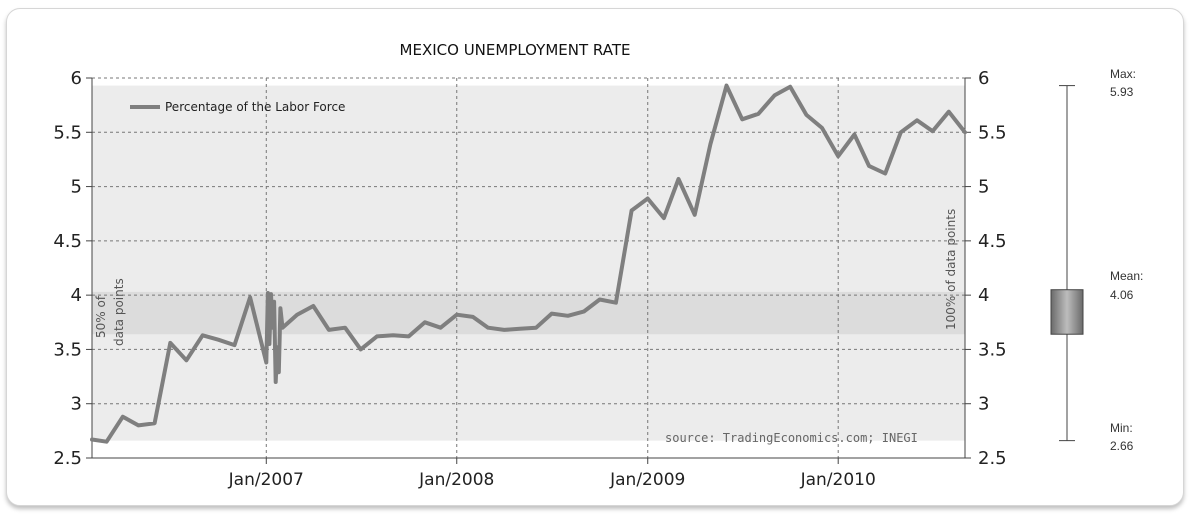 The height and width of the screenshot is (515, 1190). I want to click on min-value: 2.66, so click(1122, 446).